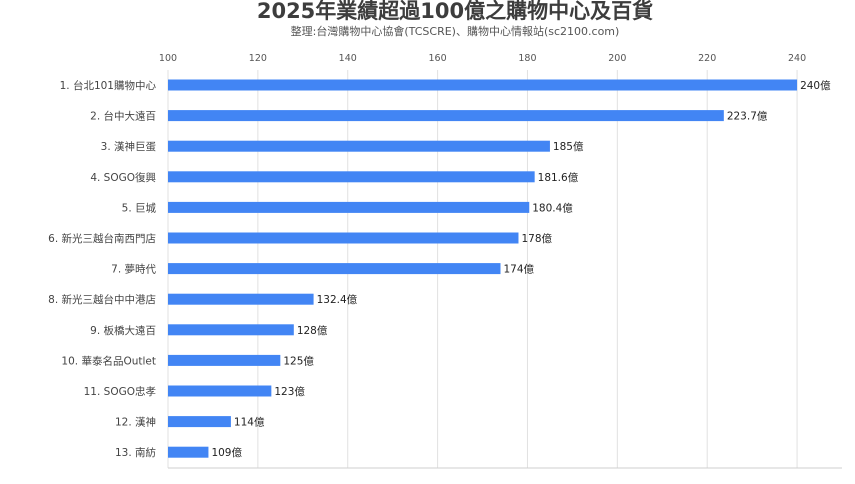 The width and height of the screenshot is (855, 484). Describe the element at coordinates (108, 360) in the screenshot. I see `category-label-10: 10. 華泰名品Outlet` at that location.